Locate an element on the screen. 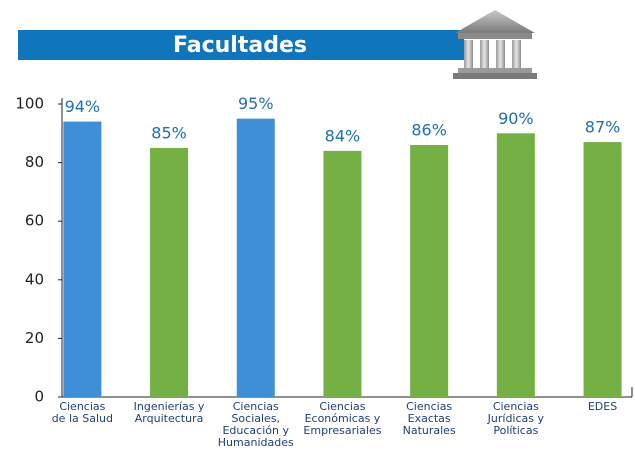  x-tick-label-line: EDES is located at coordinates (602, 406).